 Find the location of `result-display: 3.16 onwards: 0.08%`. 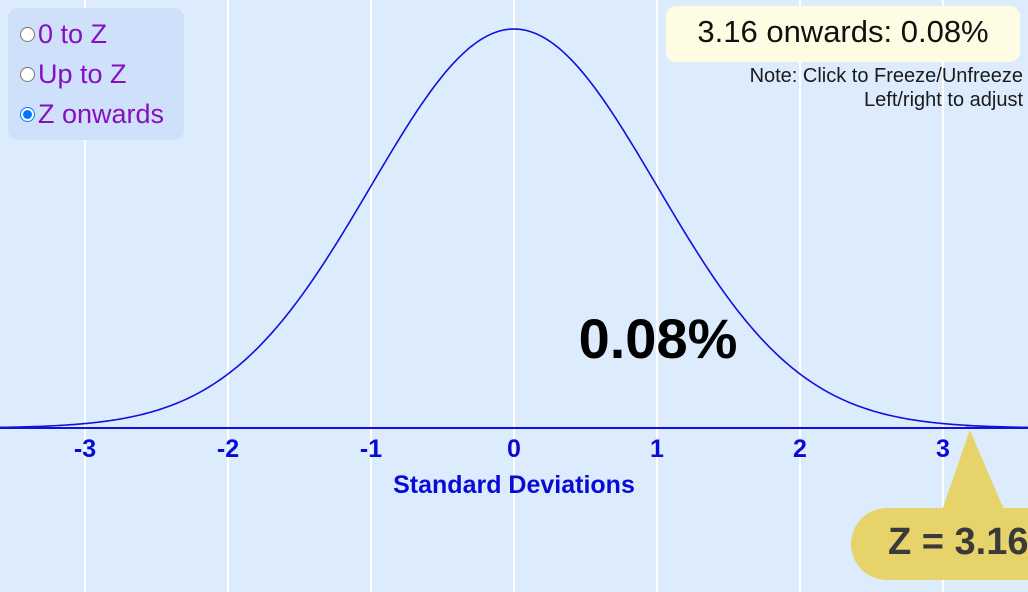

result-display: 3.16 onwards: 0.08% is located at coordinates (843, 34).